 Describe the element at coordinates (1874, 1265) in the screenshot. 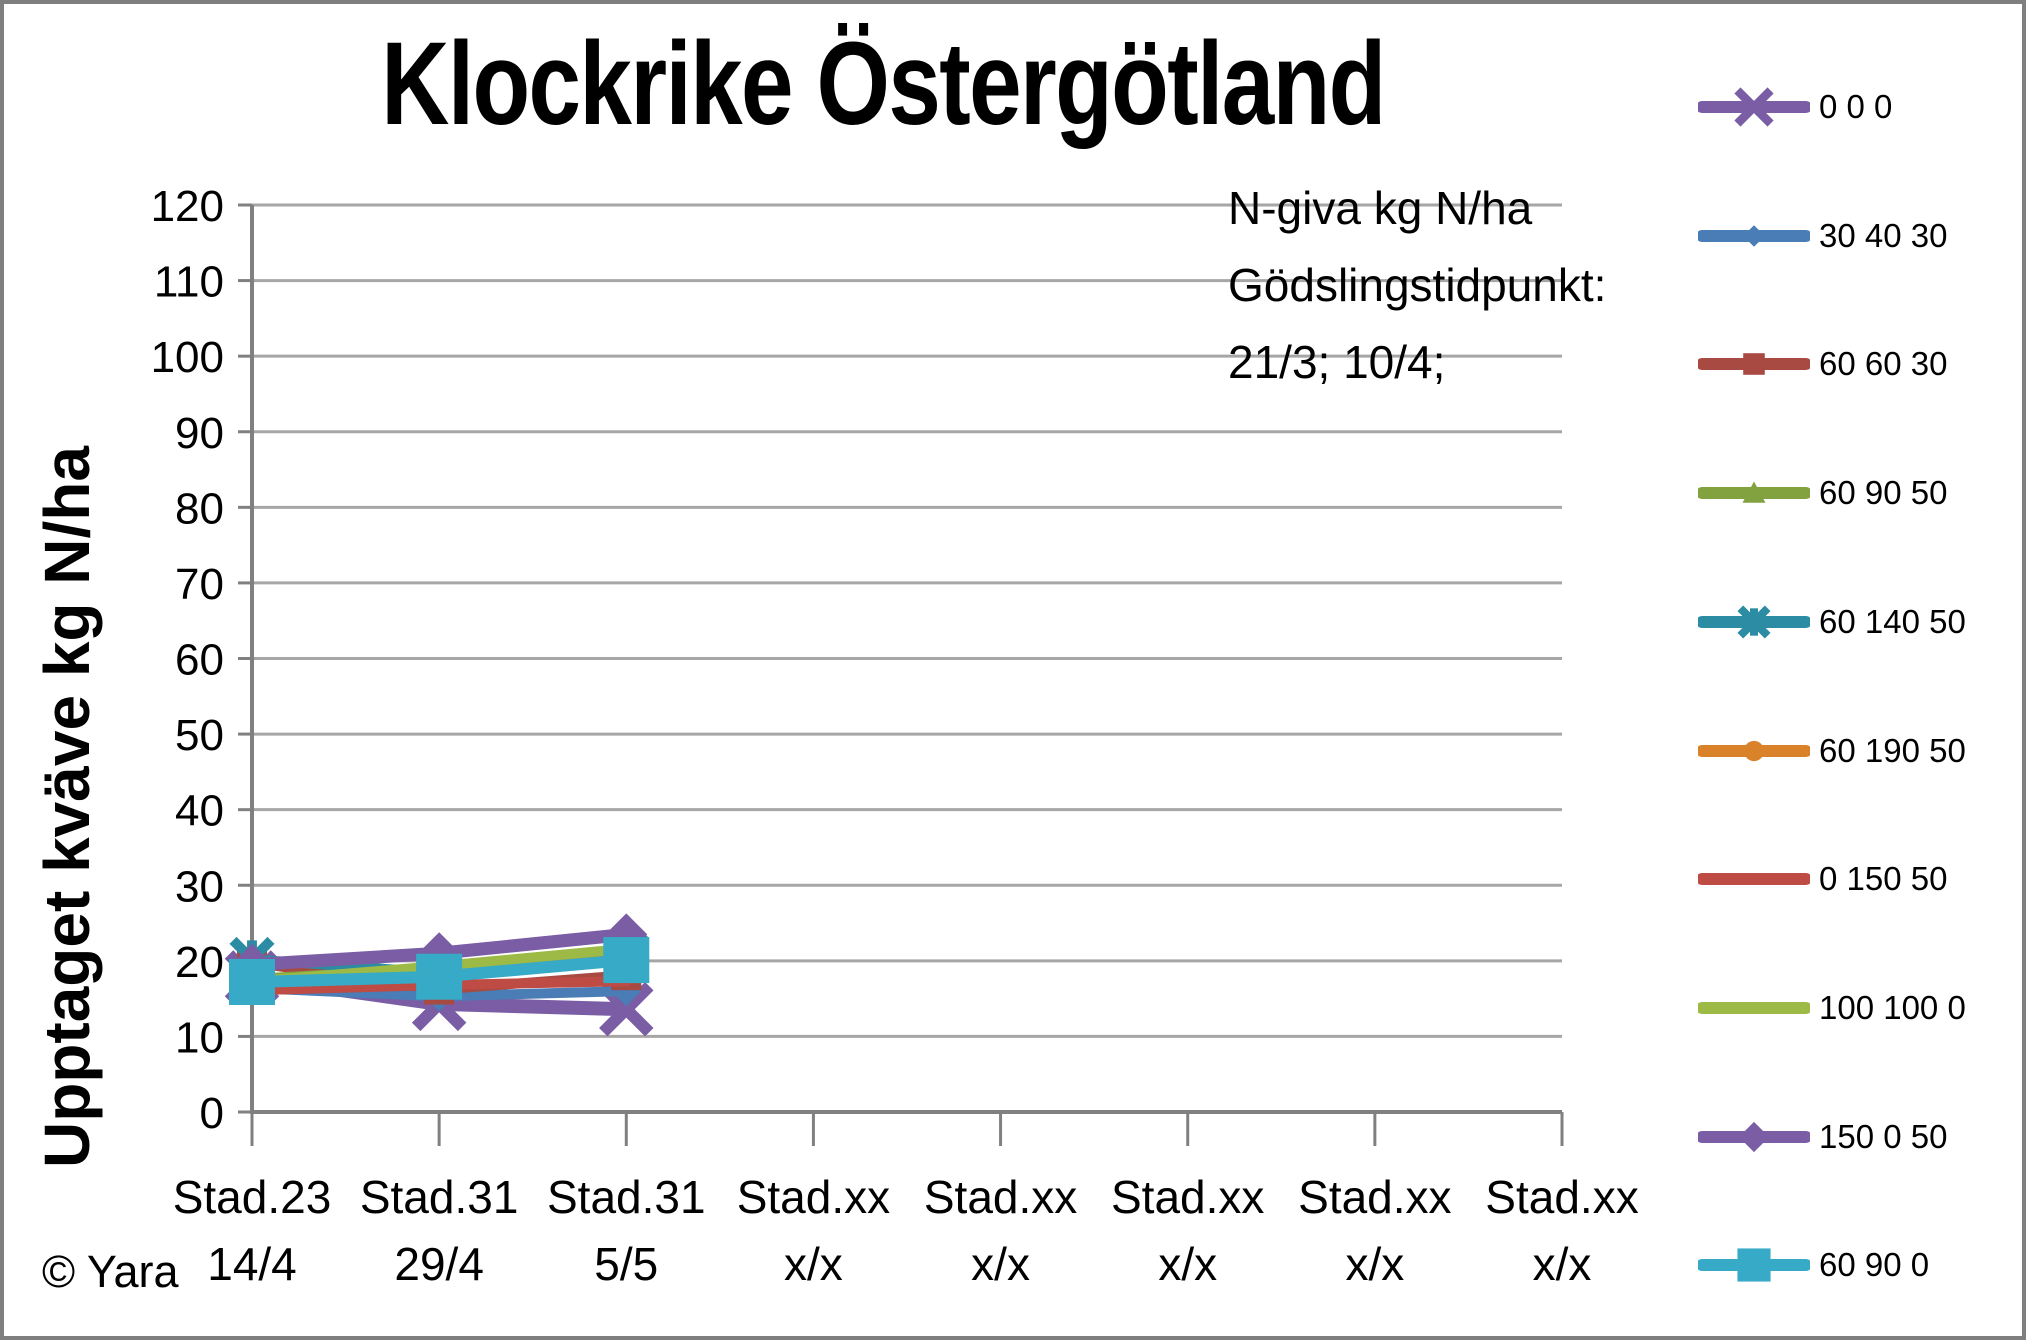

I see `legend-label: 60 90 0` at that location.